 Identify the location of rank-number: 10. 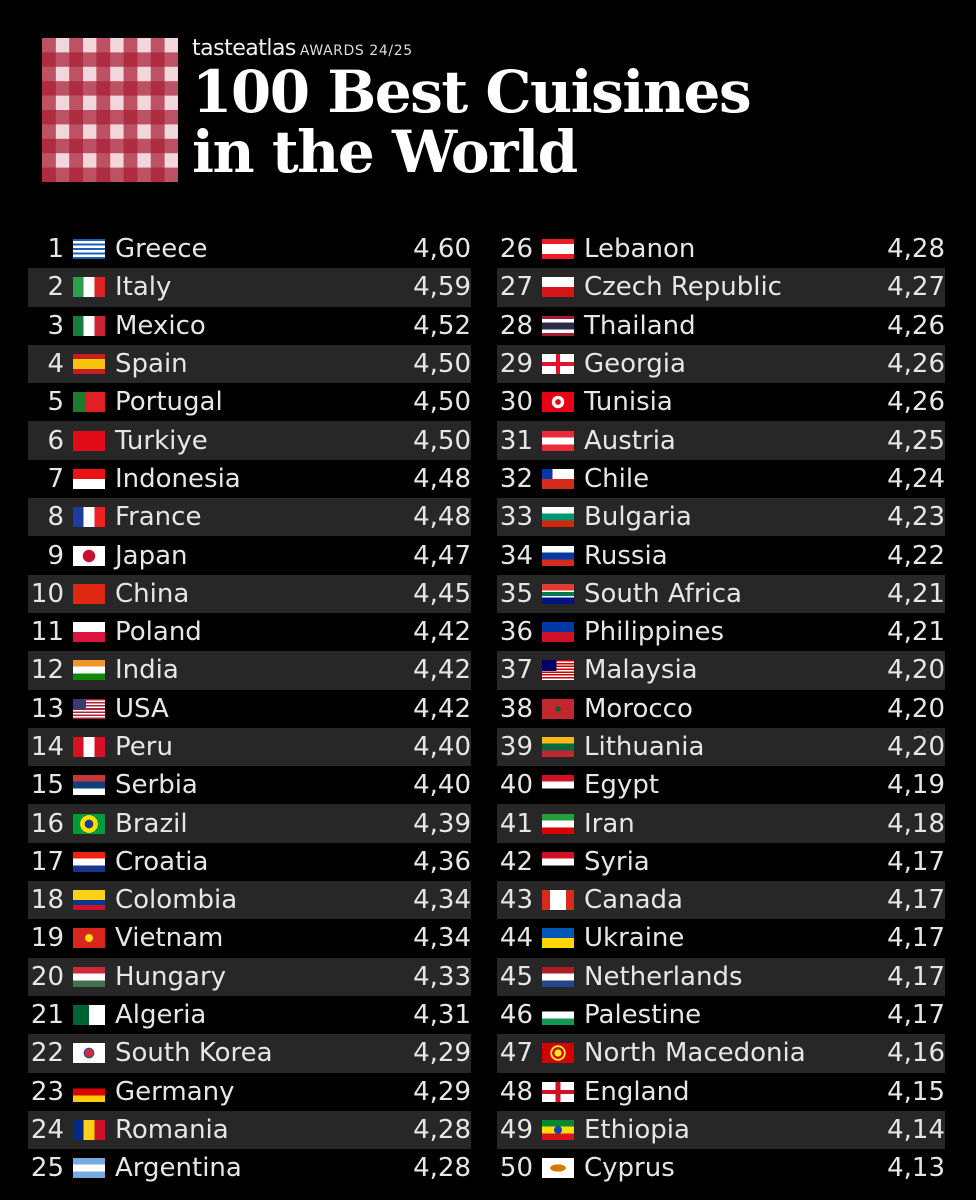
(47, 593).